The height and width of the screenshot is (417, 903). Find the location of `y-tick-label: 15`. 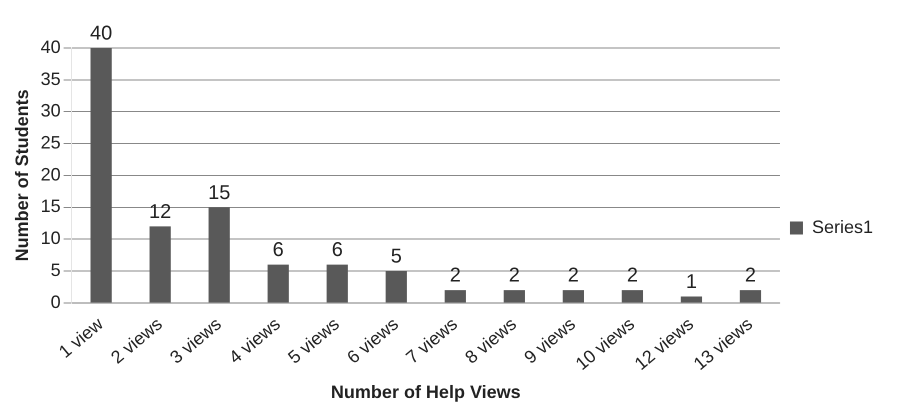

y-tick-label: 15 is located at coordinates (50, 206).